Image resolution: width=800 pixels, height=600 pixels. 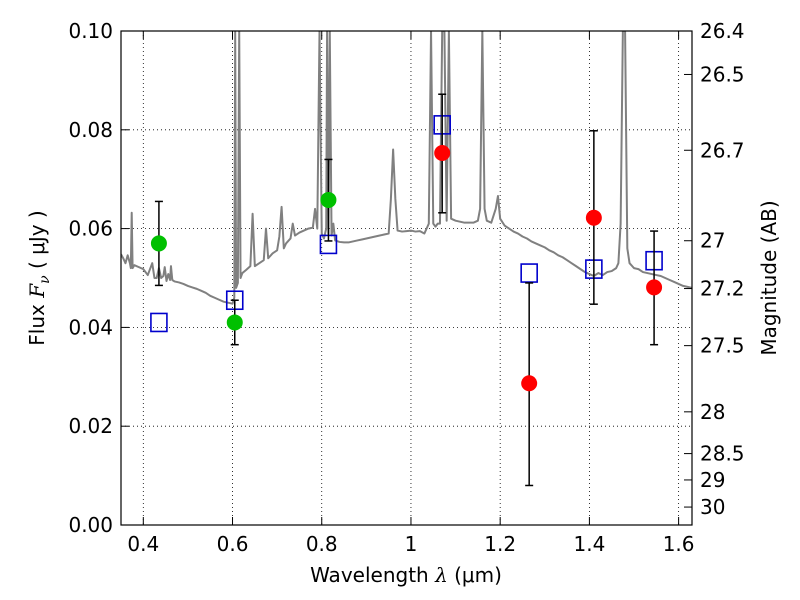 What do you see at coordinates (712, 241) in the screenshot?
I see `mag-tick-label-3: 27` at bounding box center [712, 241].